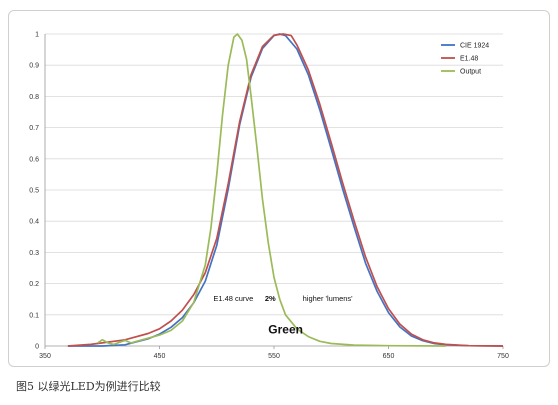 The image size is (558, 405). I want to click on x-tick-label: 750, so click(503, 356).